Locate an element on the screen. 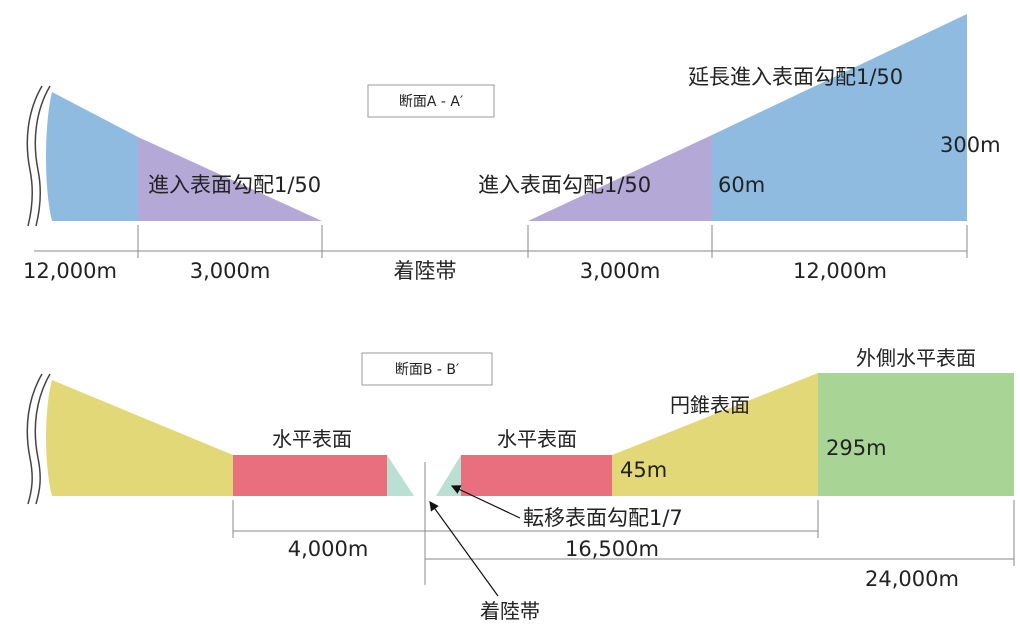 This screenshot has width=1020, height=625. height-45m-label: 45m is located at coordinates (643, 470).